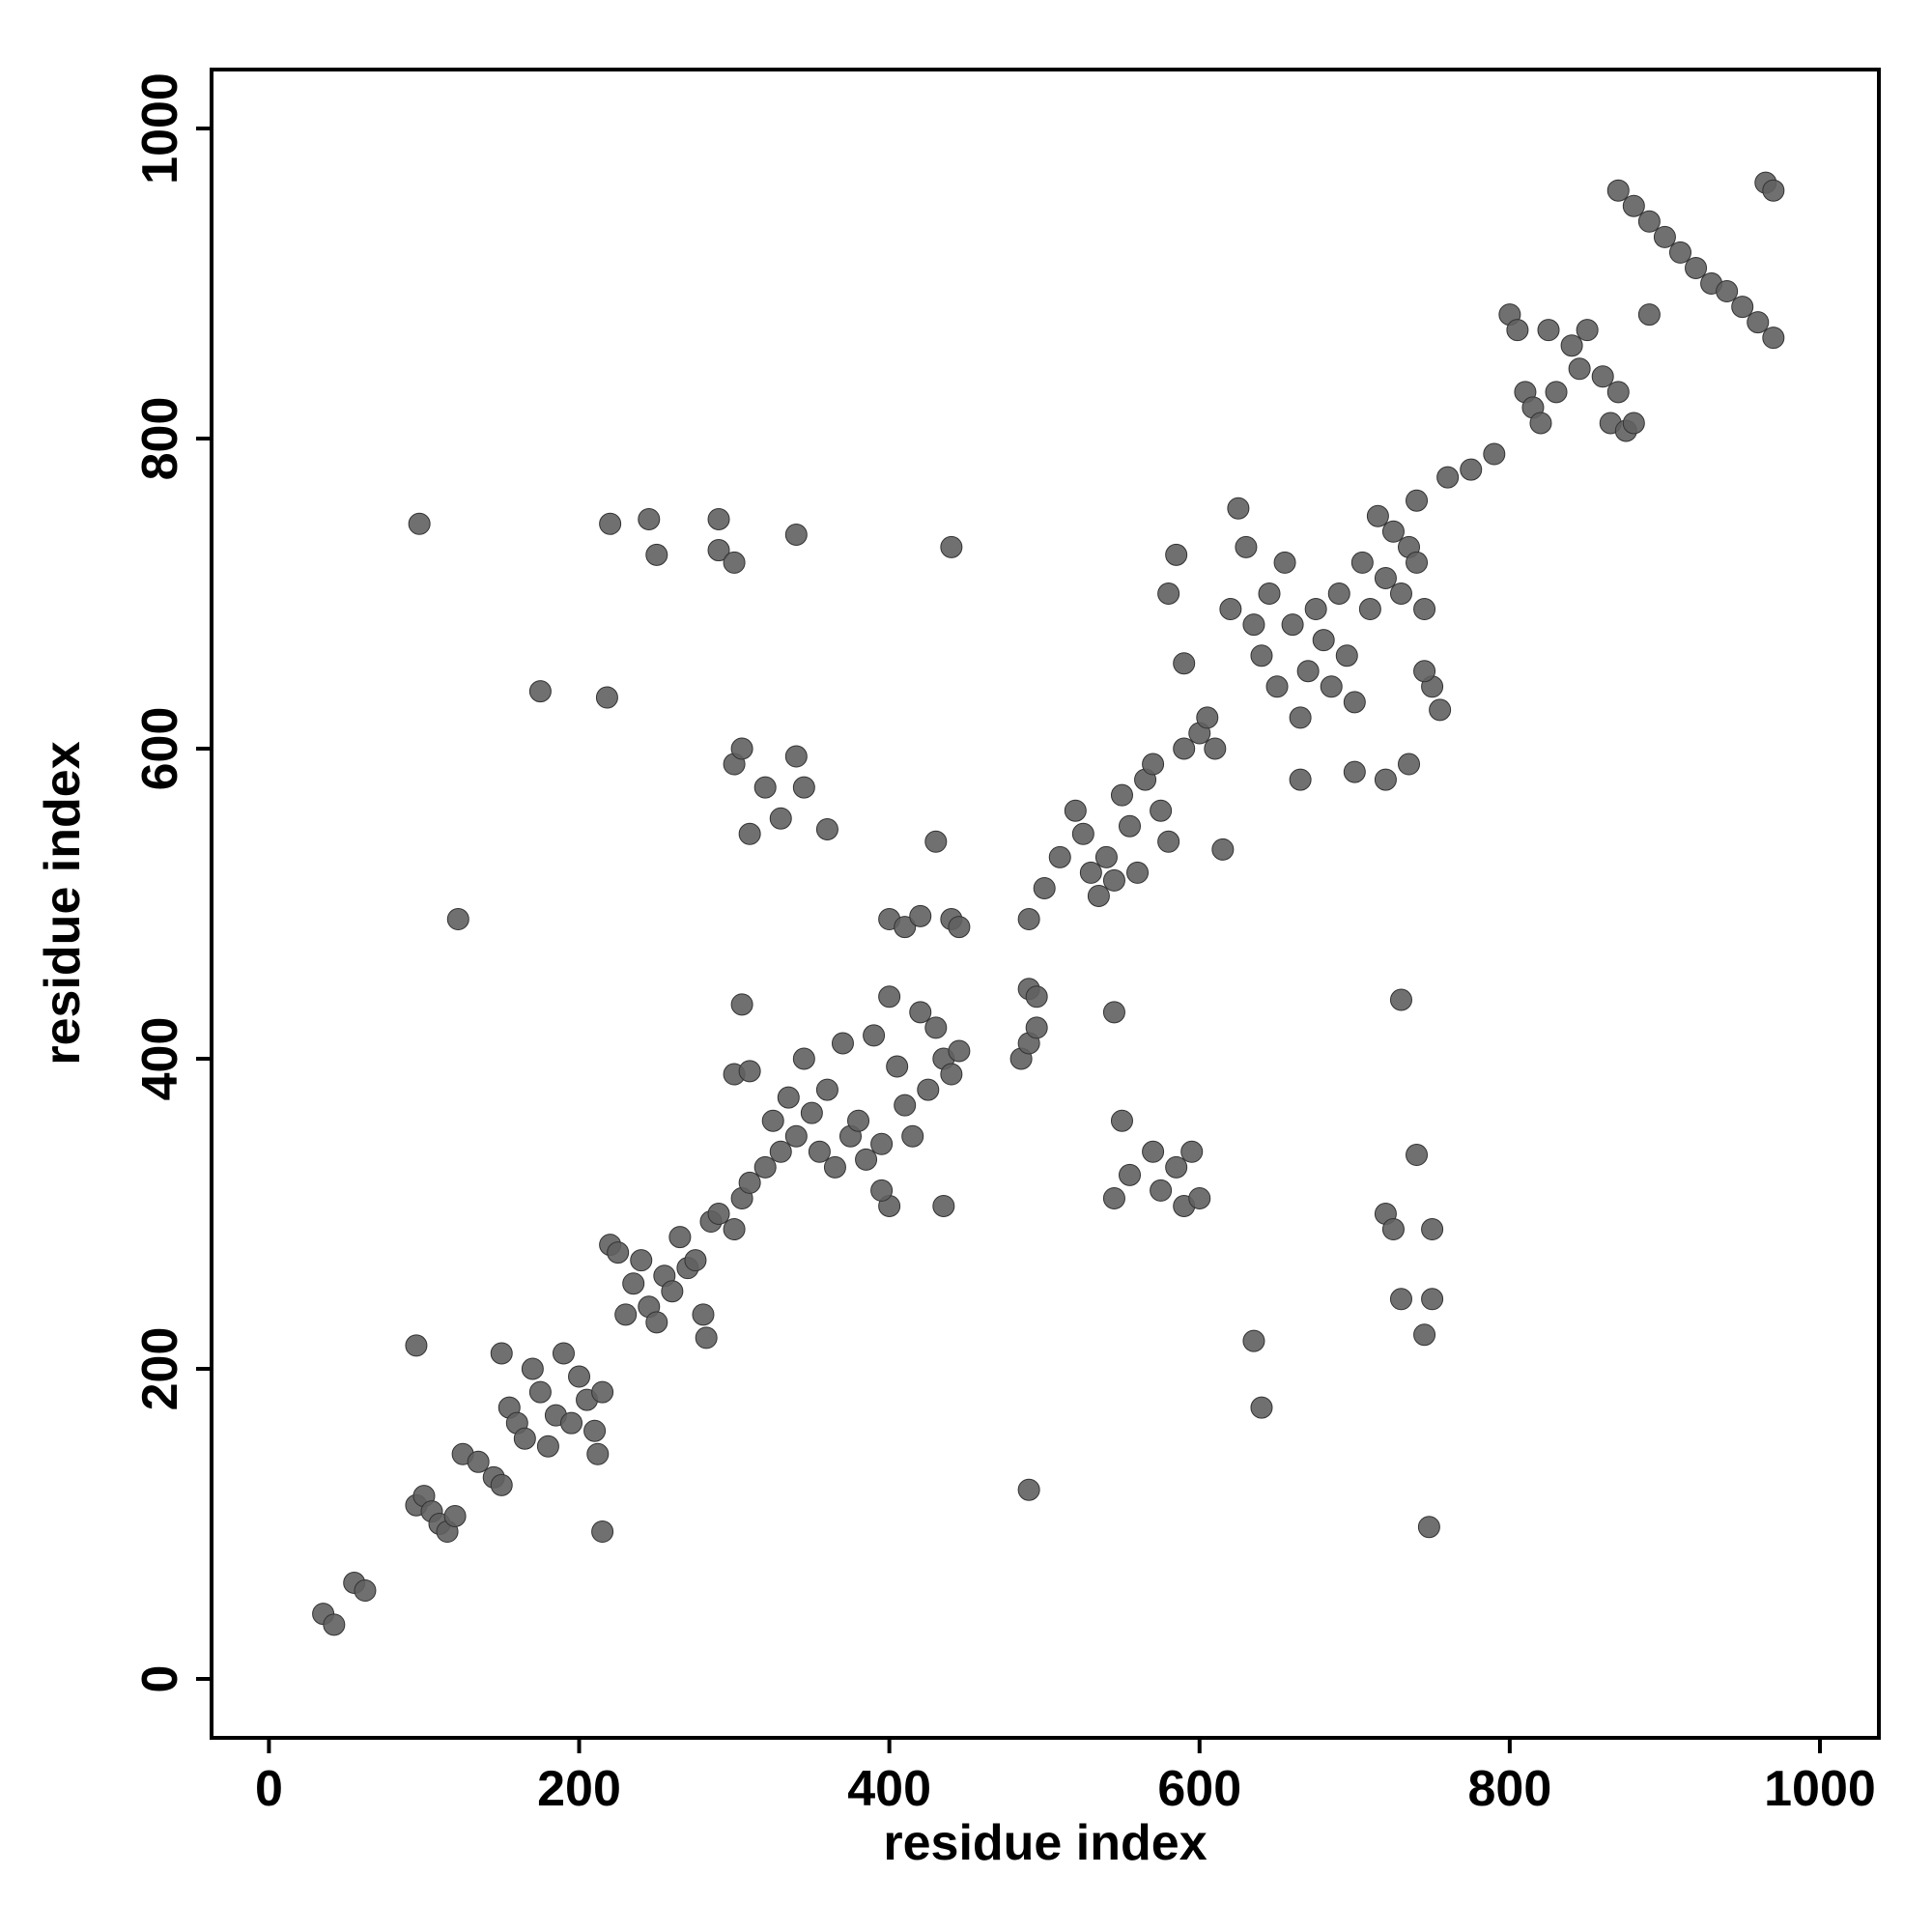 The width and height of the screenshot is (1932, 1932). I want to click on x-tick-label: 200, so click(579, 1789).